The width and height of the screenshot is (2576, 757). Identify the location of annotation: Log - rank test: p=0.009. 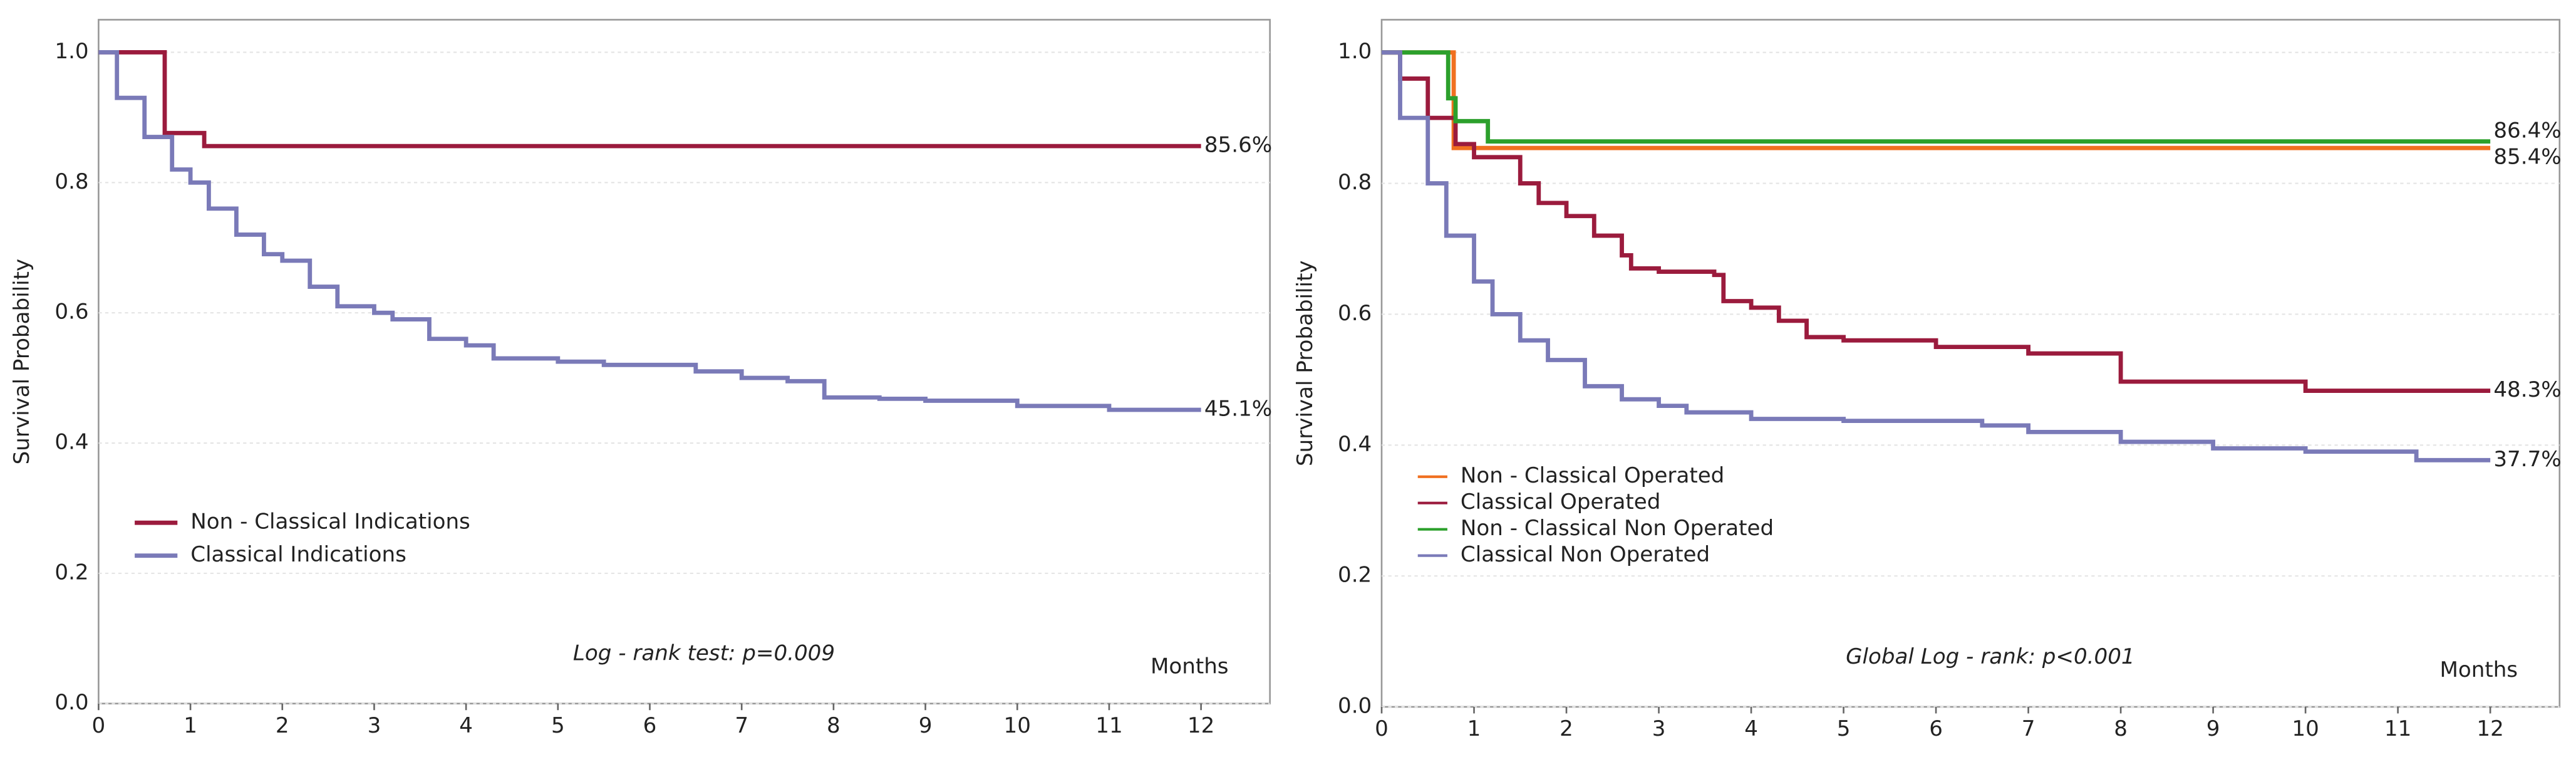
(704, 653).